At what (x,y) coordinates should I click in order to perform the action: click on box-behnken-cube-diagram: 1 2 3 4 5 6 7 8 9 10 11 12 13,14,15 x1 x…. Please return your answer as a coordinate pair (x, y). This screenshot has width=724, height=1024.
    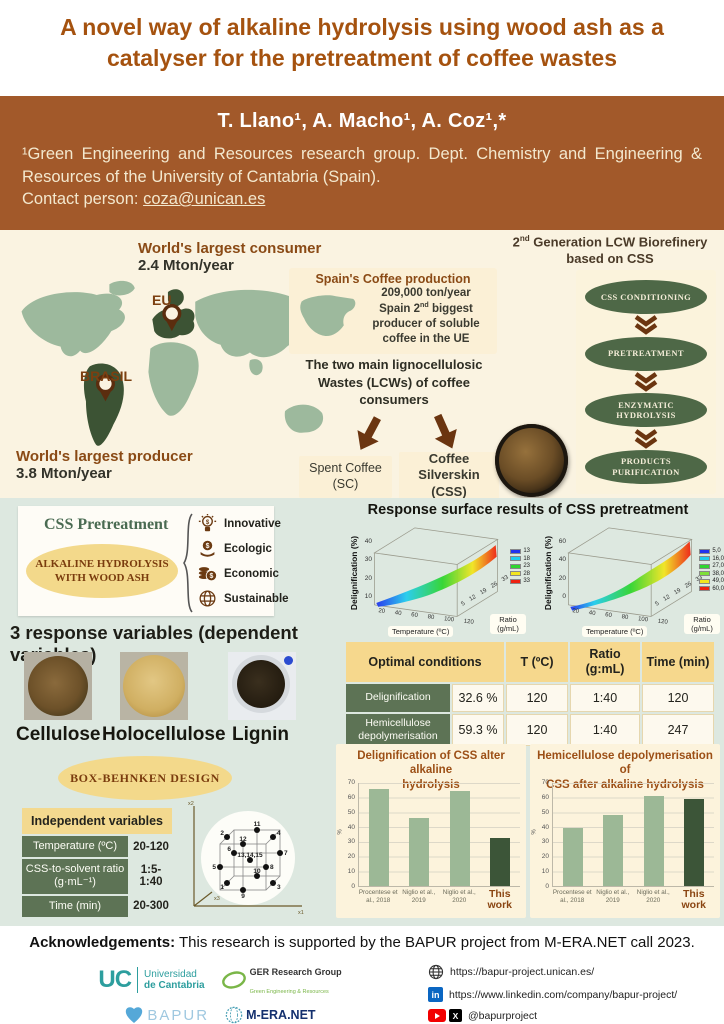
    Looking at the image, I should click on (245, 857).